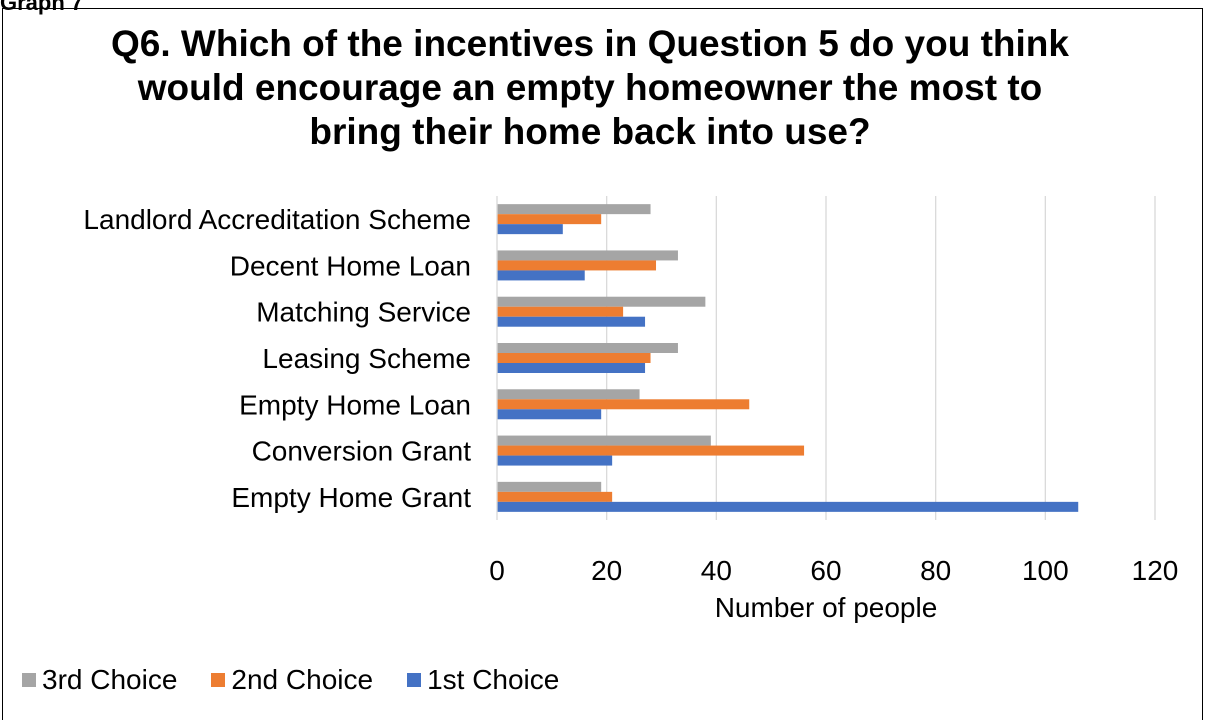 This screenshot has width=1206, height=720. Describe the element at coordinates (497, 570) in the screenshot. I see `x-tick-label: 0` at that location.